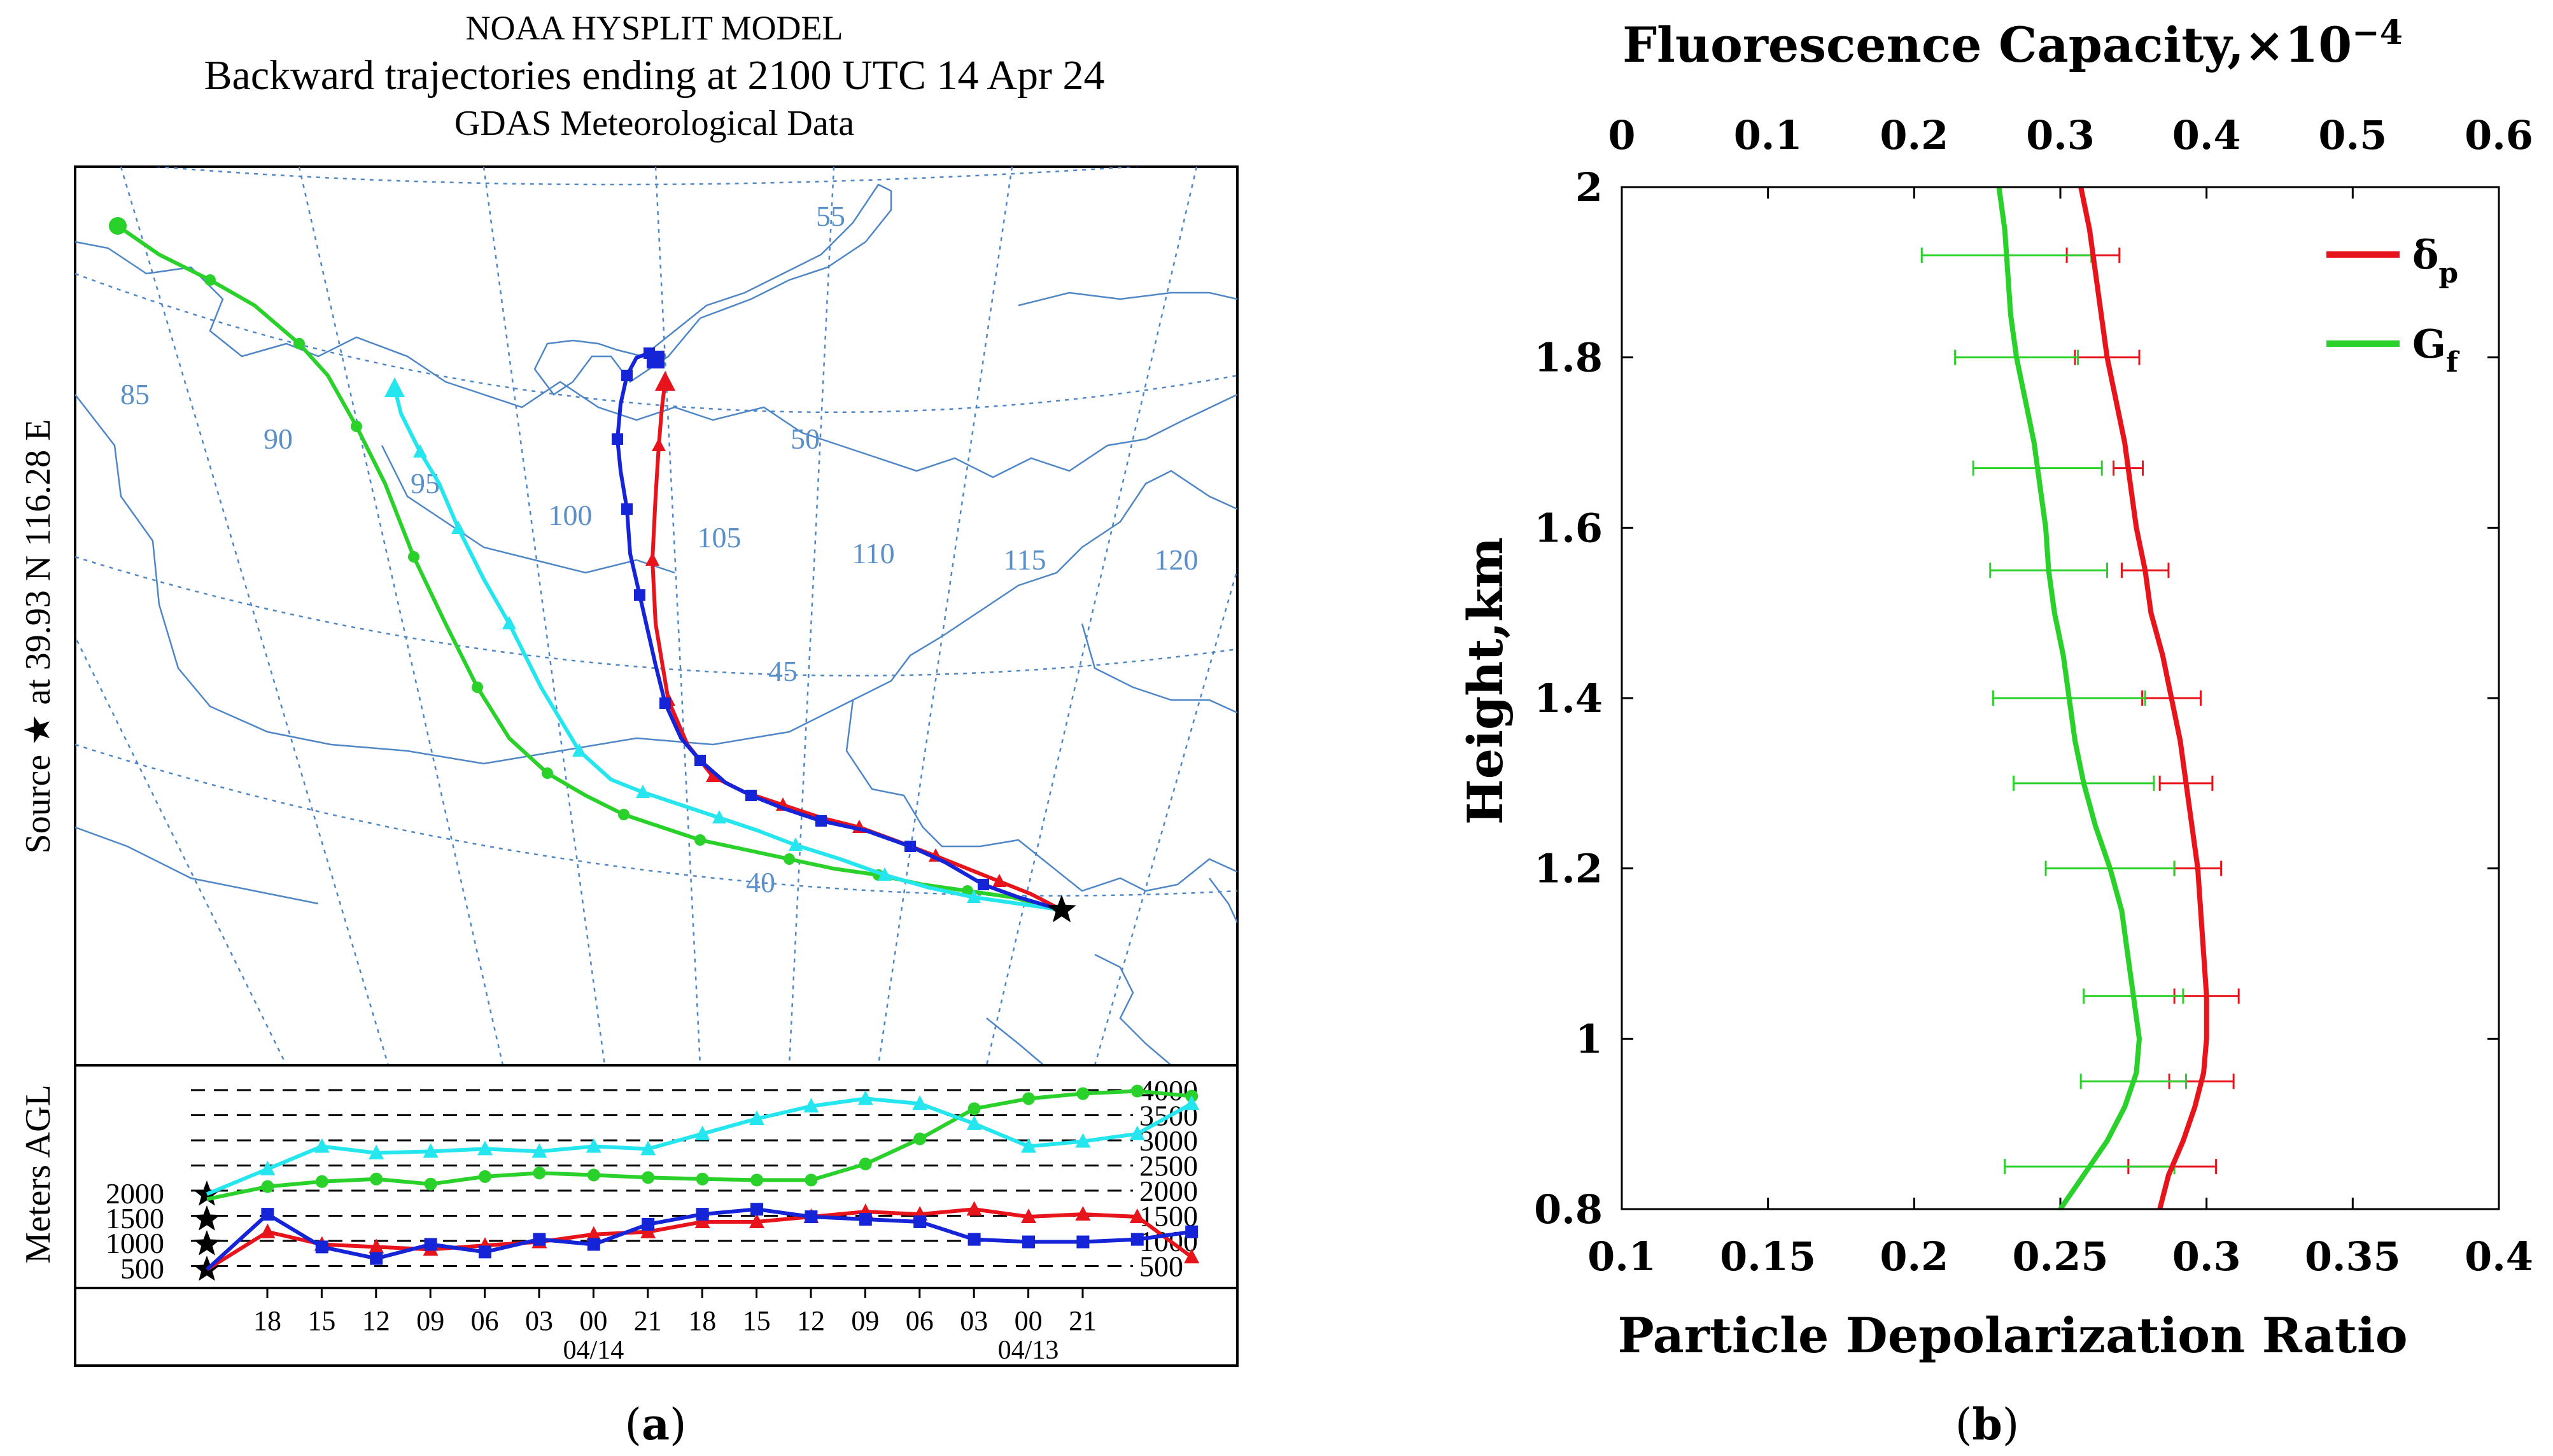 The width and height of the screenshot is (2553, 1456). I want to click on series-line-delta-p, so click(2143, 698).